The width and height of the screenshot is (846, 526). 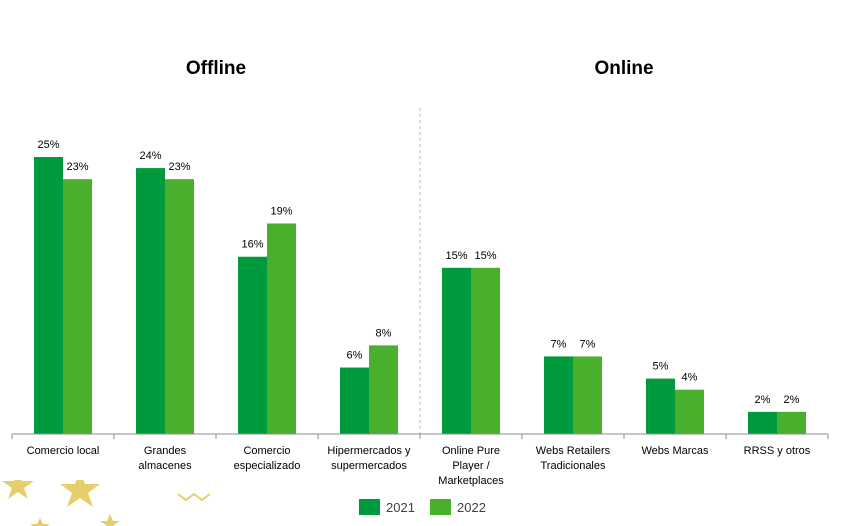 I want to click on decorative-stars, so click(x=106, y=503).